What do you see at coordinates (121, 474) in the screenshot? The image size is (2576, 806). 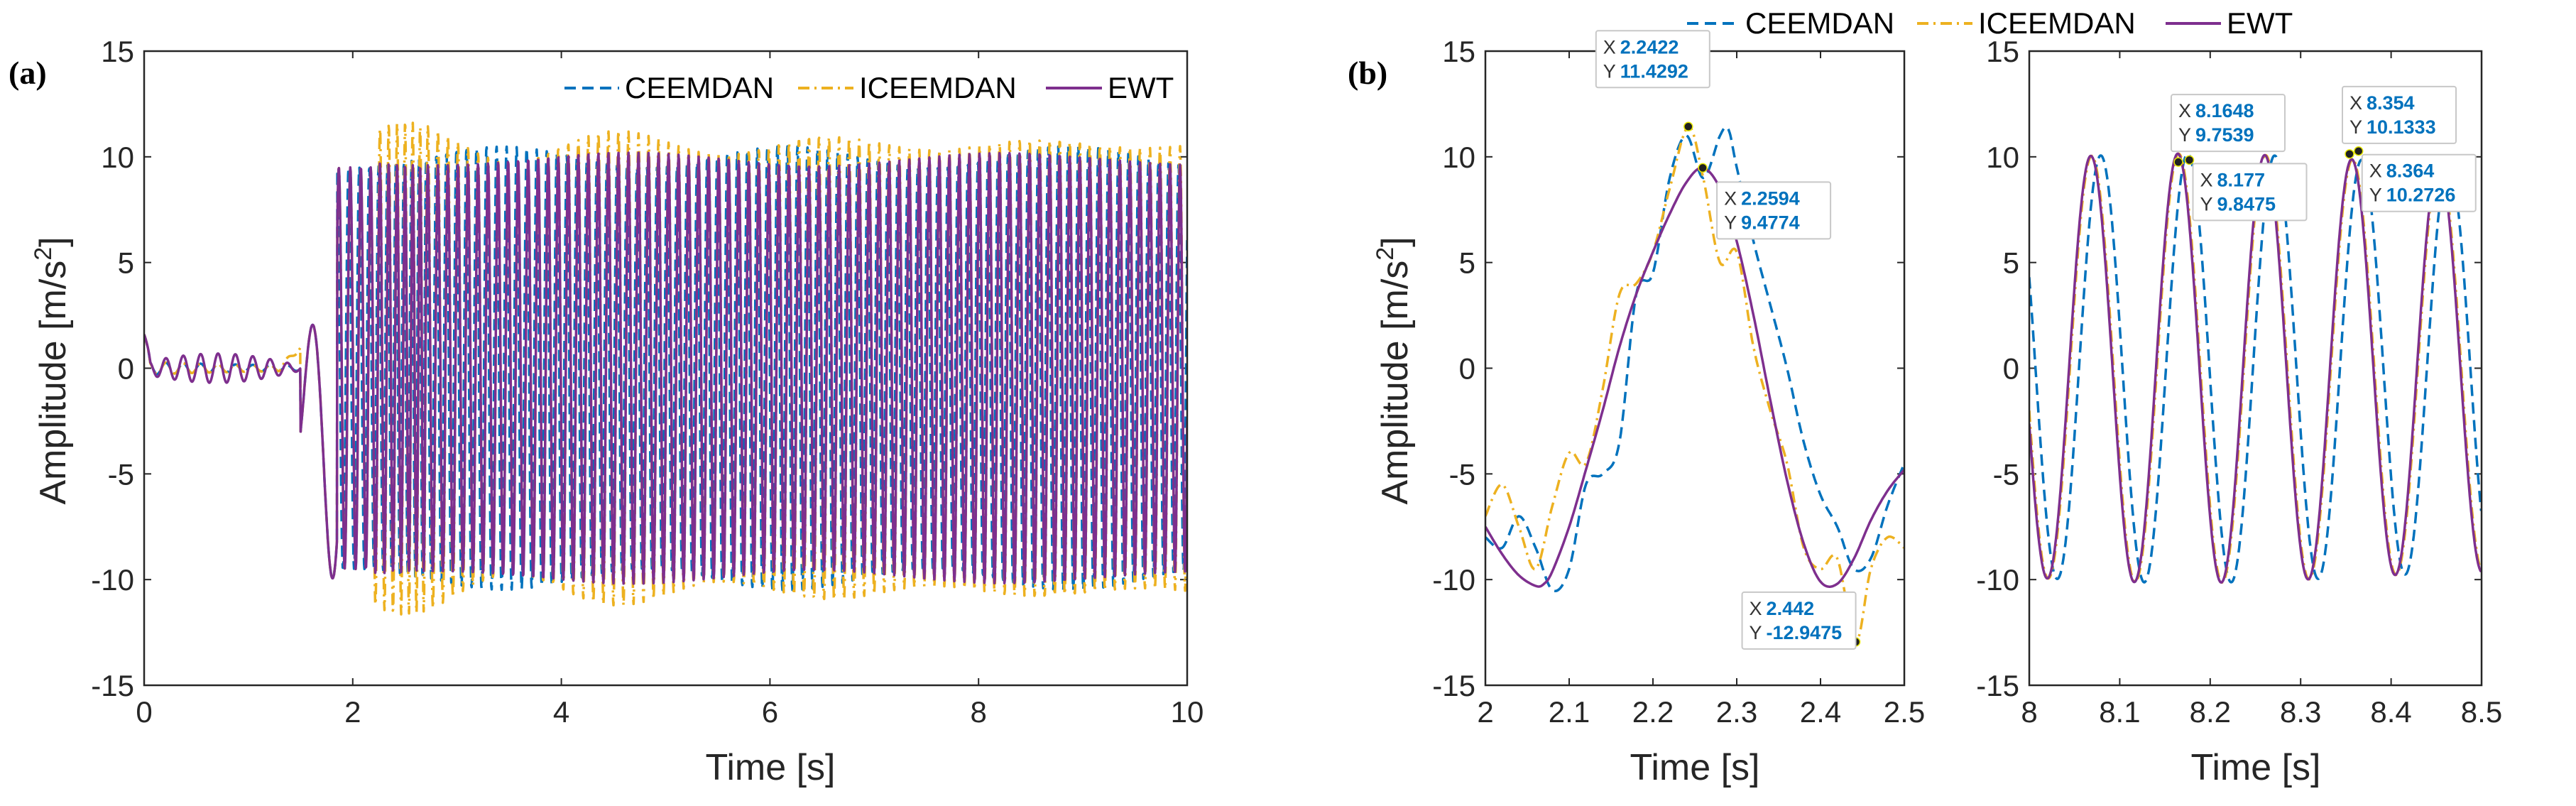 I see `y-tick-label-a: -5` at bounding box center [121, 474].